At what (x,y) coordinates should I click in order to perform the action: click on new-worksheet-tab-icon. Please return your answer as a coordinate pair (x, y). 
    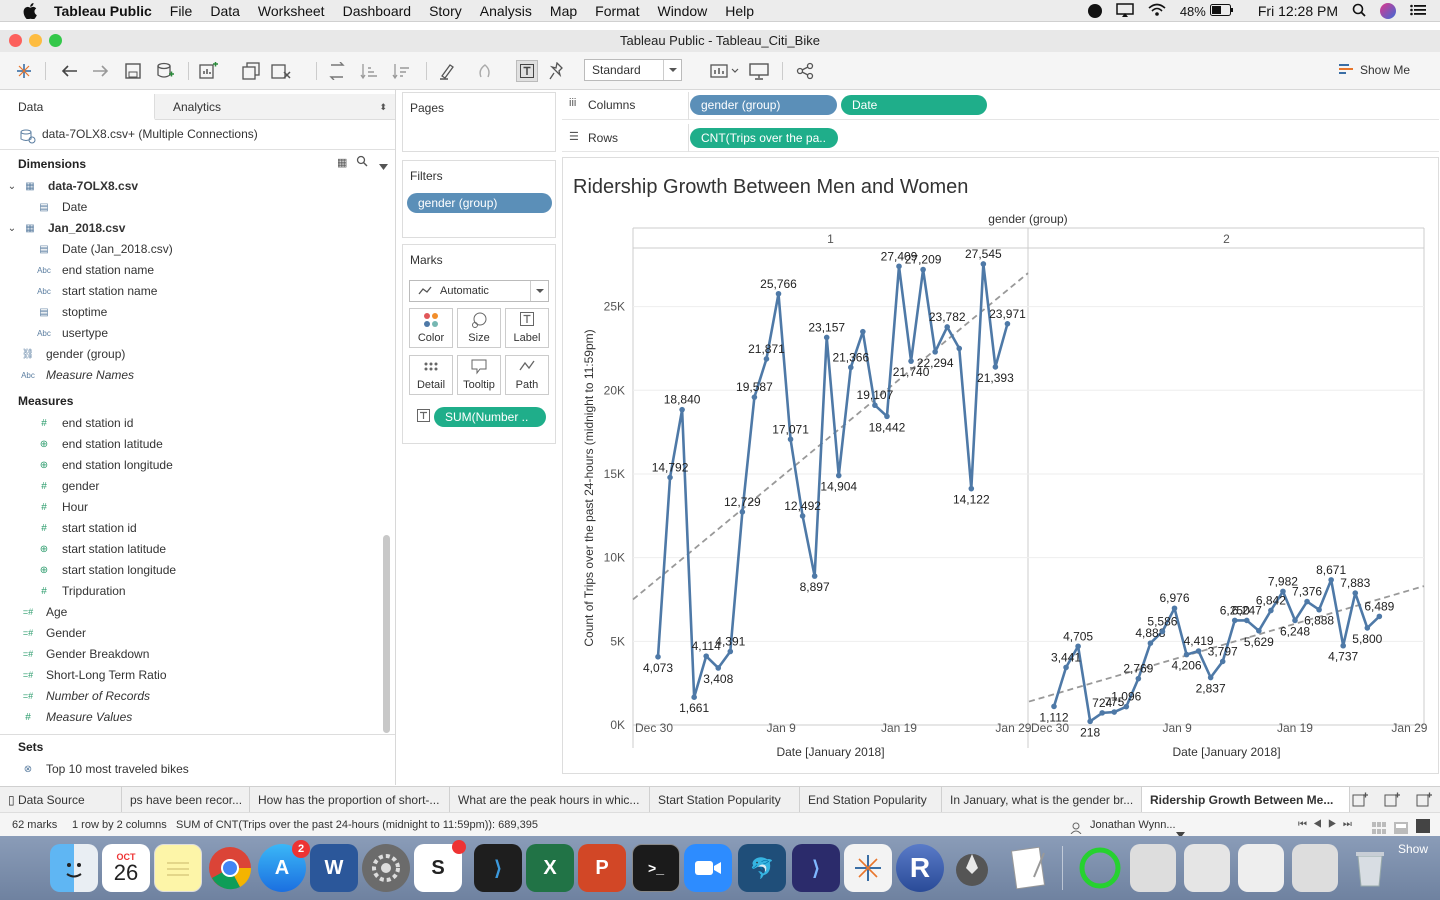
    Looking at the image, I should click on (1360, 801).